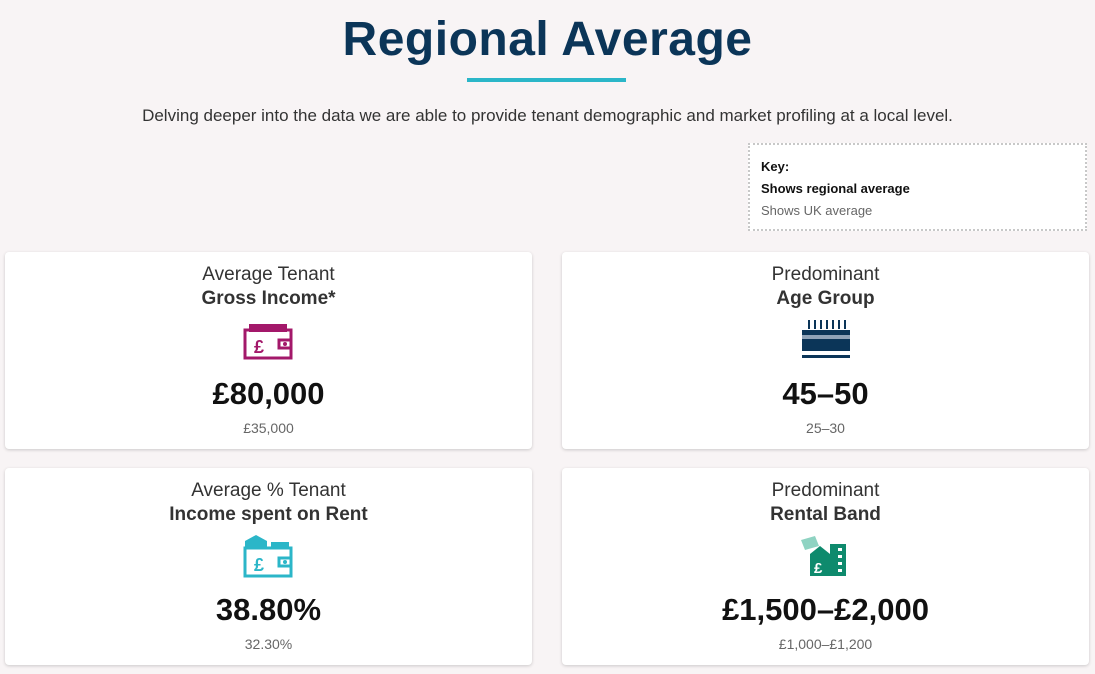 Image resolution: width=1095 pixels, height=674 pixels. I want to click on title-underline, so click(546, 80).